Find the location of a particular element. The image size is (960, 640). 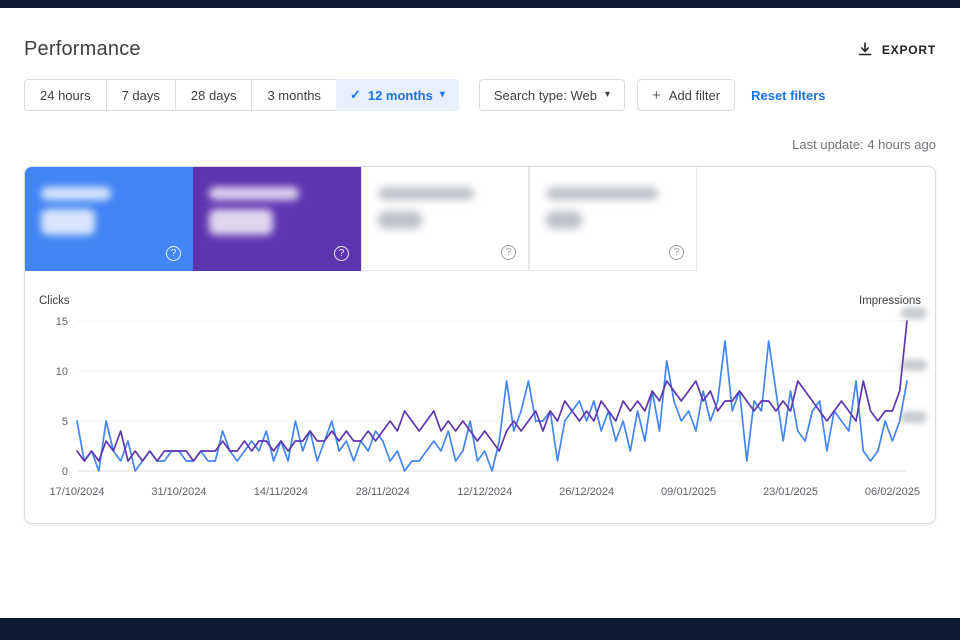

right-axis-title: Impressions is located at coordinates (890, 301).